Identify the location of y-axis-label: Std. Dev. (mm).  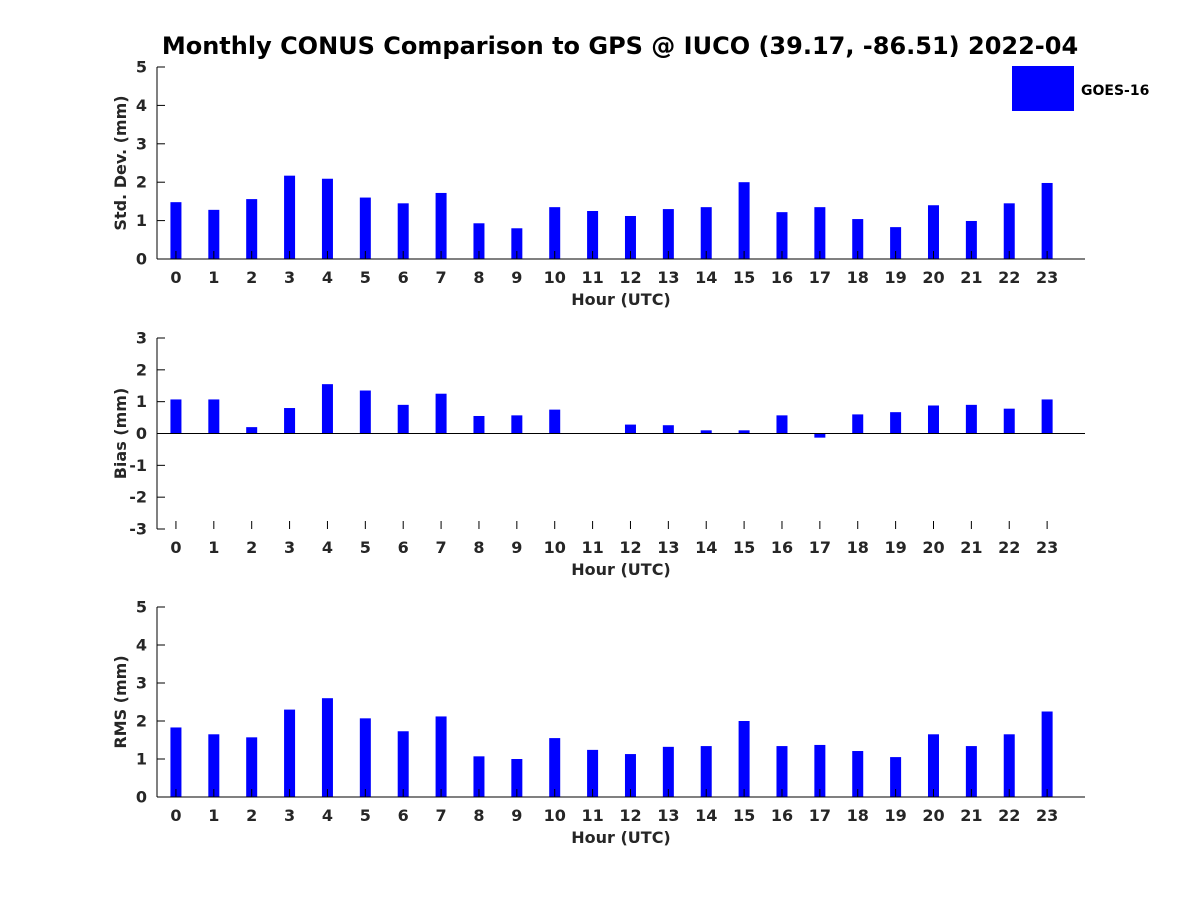
(120, 162).